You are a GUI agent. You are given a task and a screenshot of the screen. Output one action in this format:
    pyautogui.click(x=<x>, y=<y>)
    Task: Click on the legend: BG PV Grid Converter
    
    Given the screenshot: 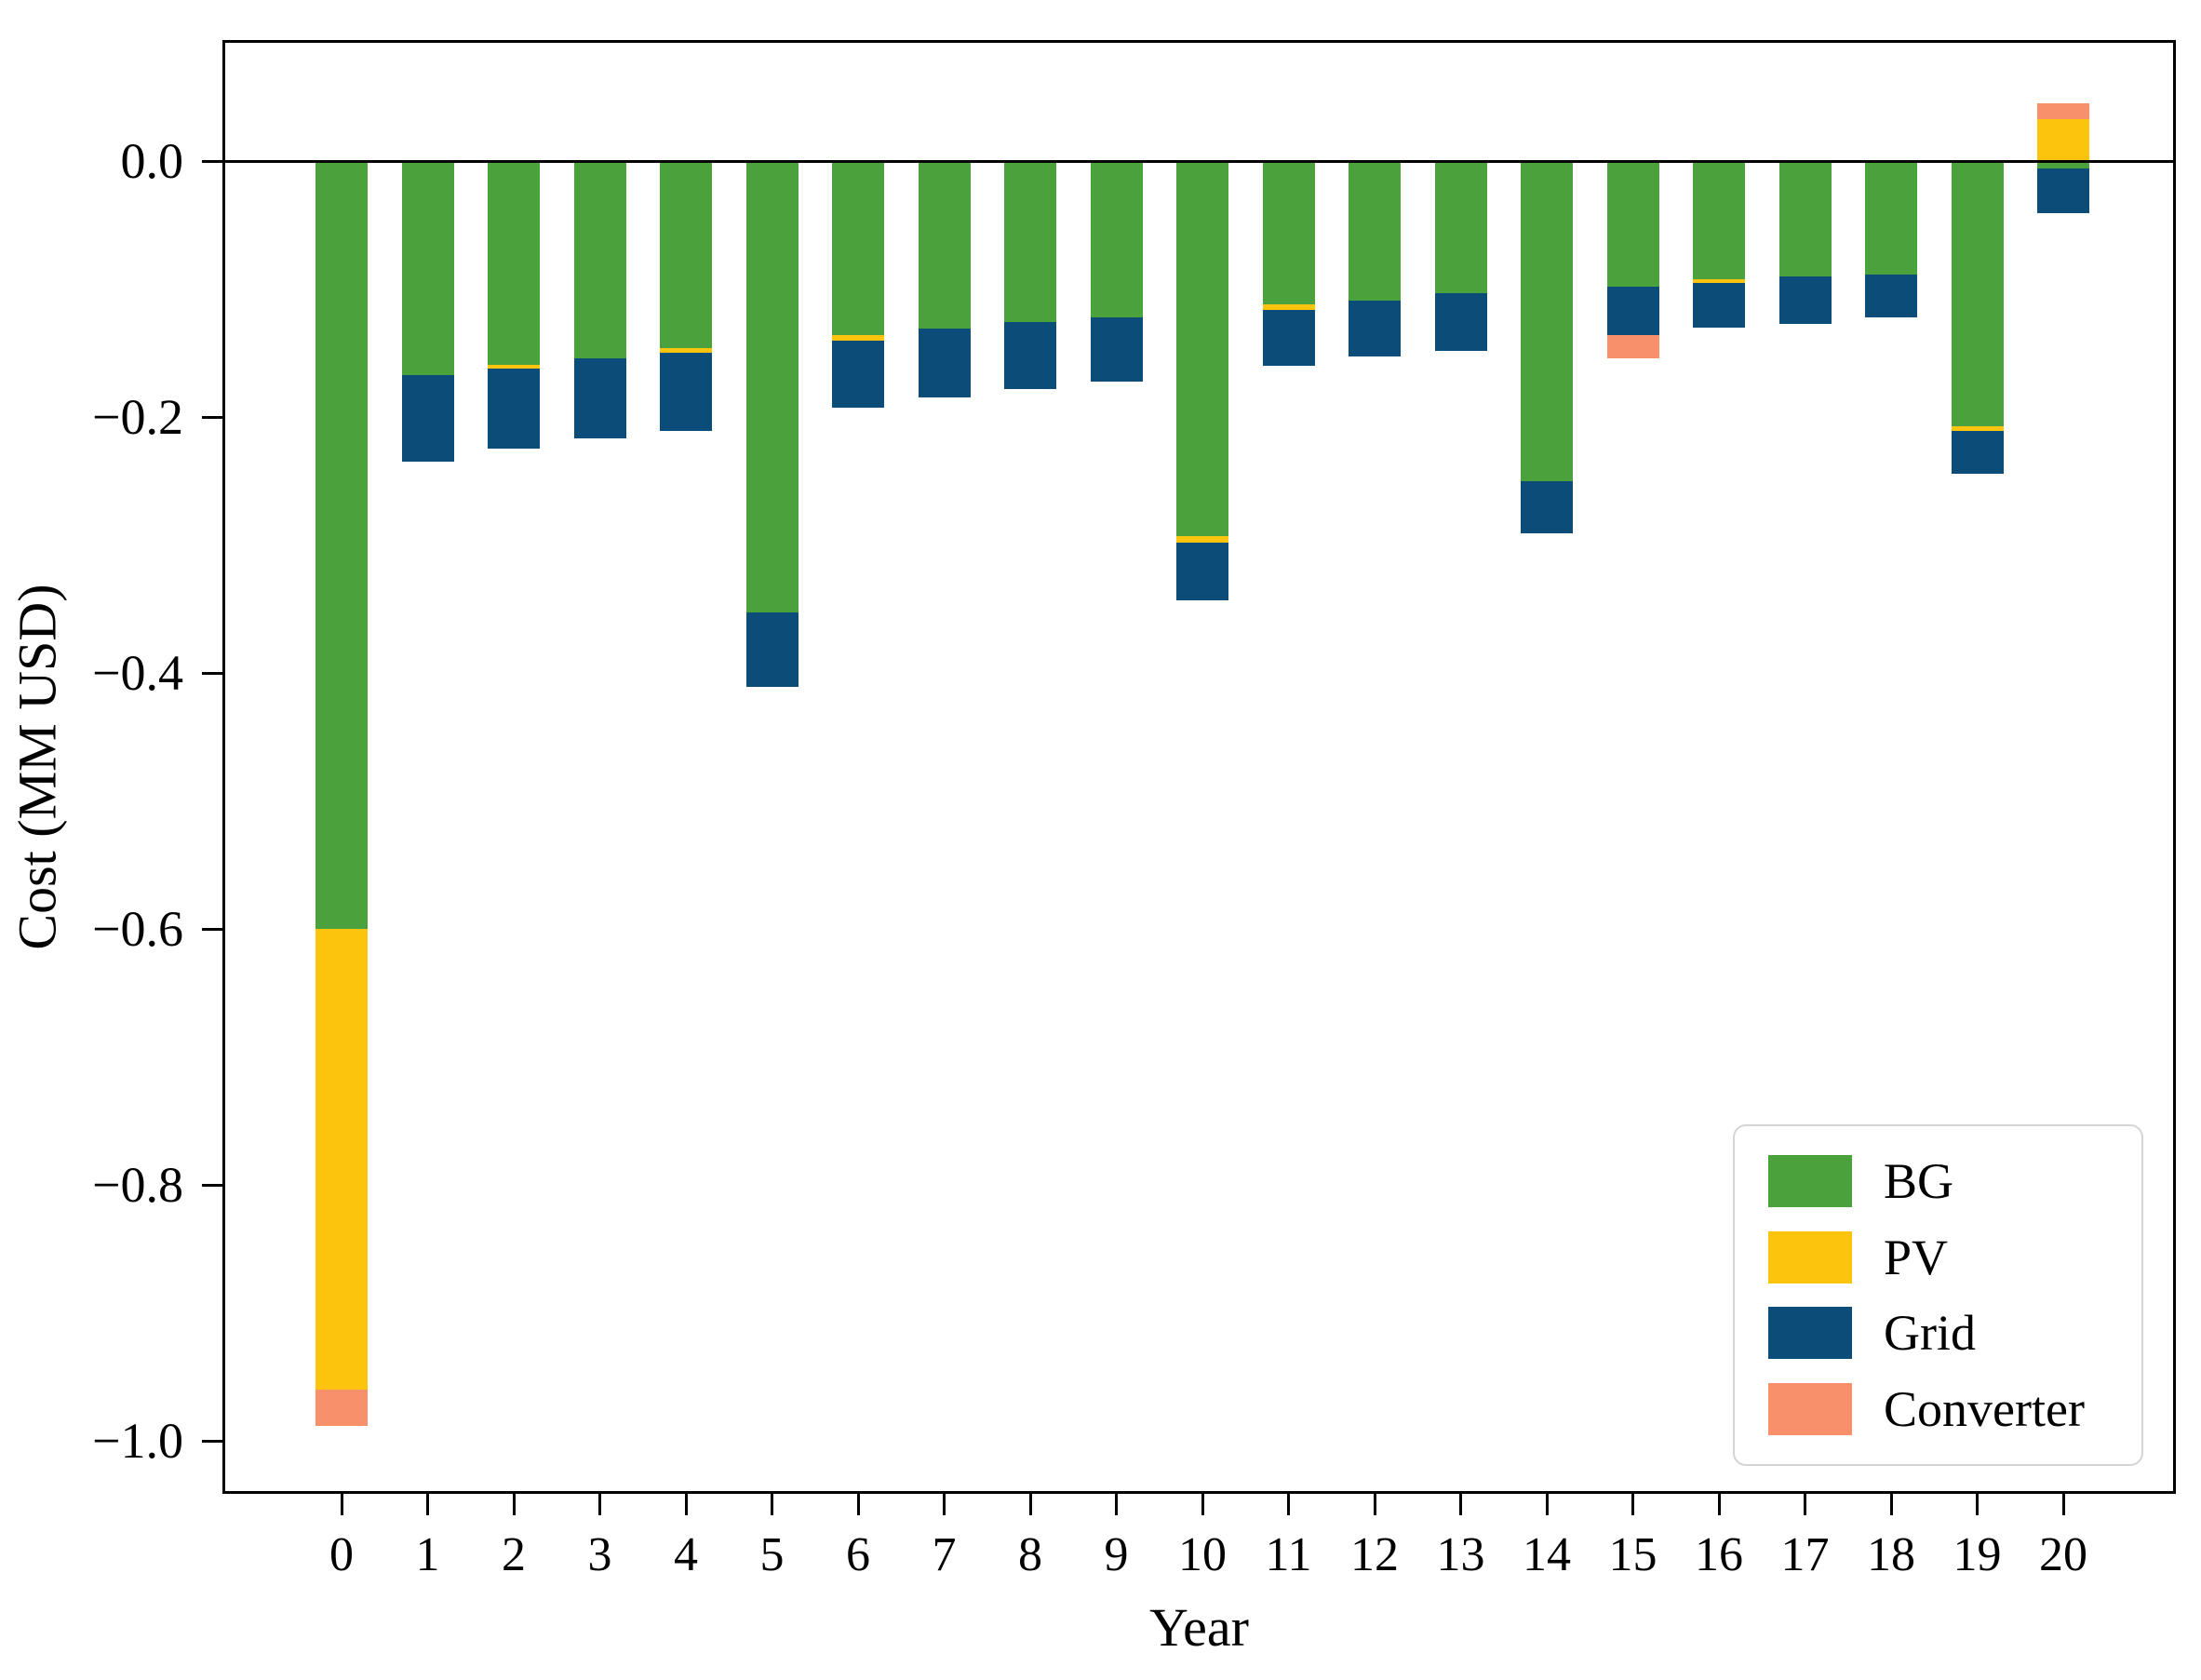 What is the action you would take?
    pyautogui.click(x=1938, y=1295)
    